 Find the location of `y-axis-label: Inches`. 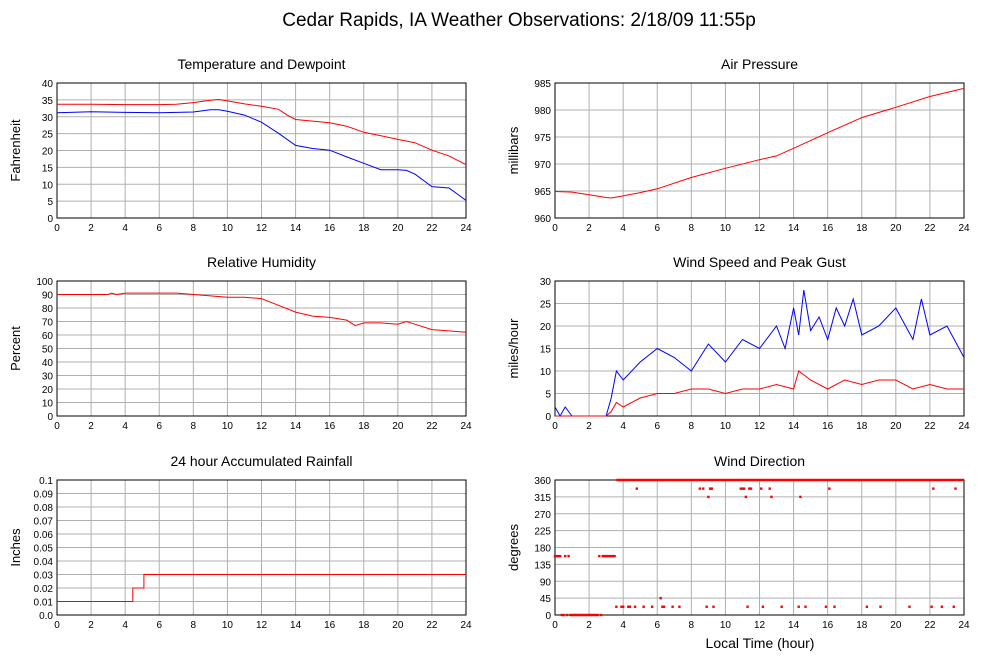

y-axis-label: Inches is located at coordinates (15, 547).